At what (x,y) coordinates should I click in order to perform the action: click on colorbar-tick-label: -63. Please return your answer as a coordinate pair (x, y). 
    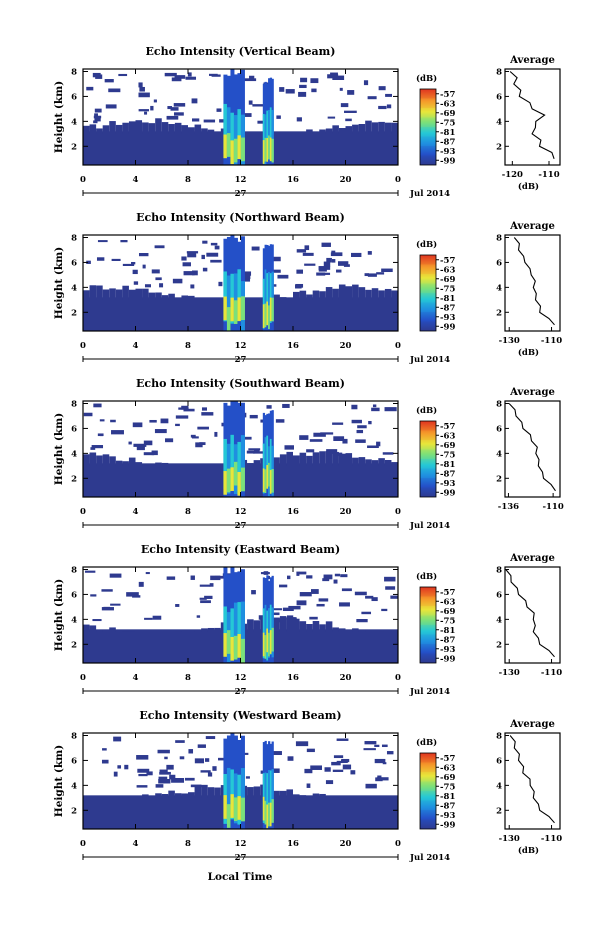
    Looking at the image, I should click on (447, 270).